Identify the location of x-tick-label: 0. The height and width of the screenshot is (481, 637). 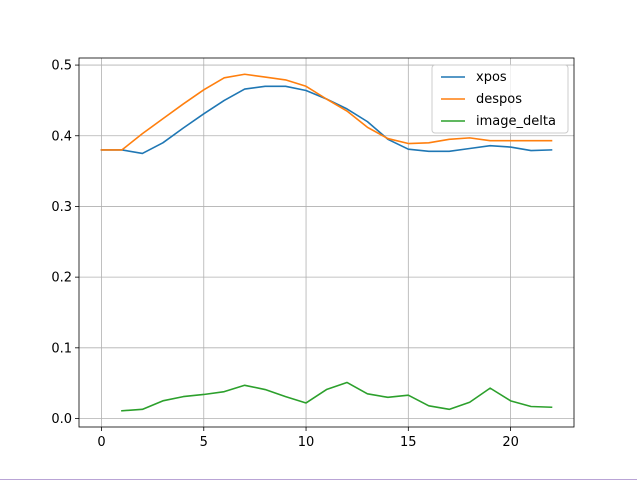
(101, 442).